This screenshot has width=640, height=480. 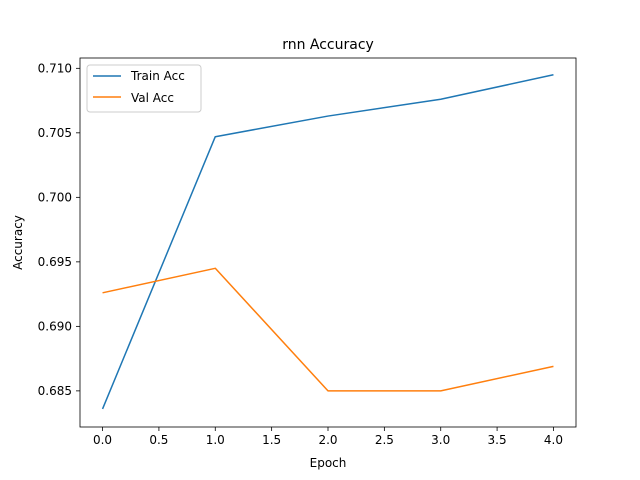 What do you see at coordinates (55, 197) in the screenshot?
I see `y-tick-label: 0.700` at bounding box center [55, 197].